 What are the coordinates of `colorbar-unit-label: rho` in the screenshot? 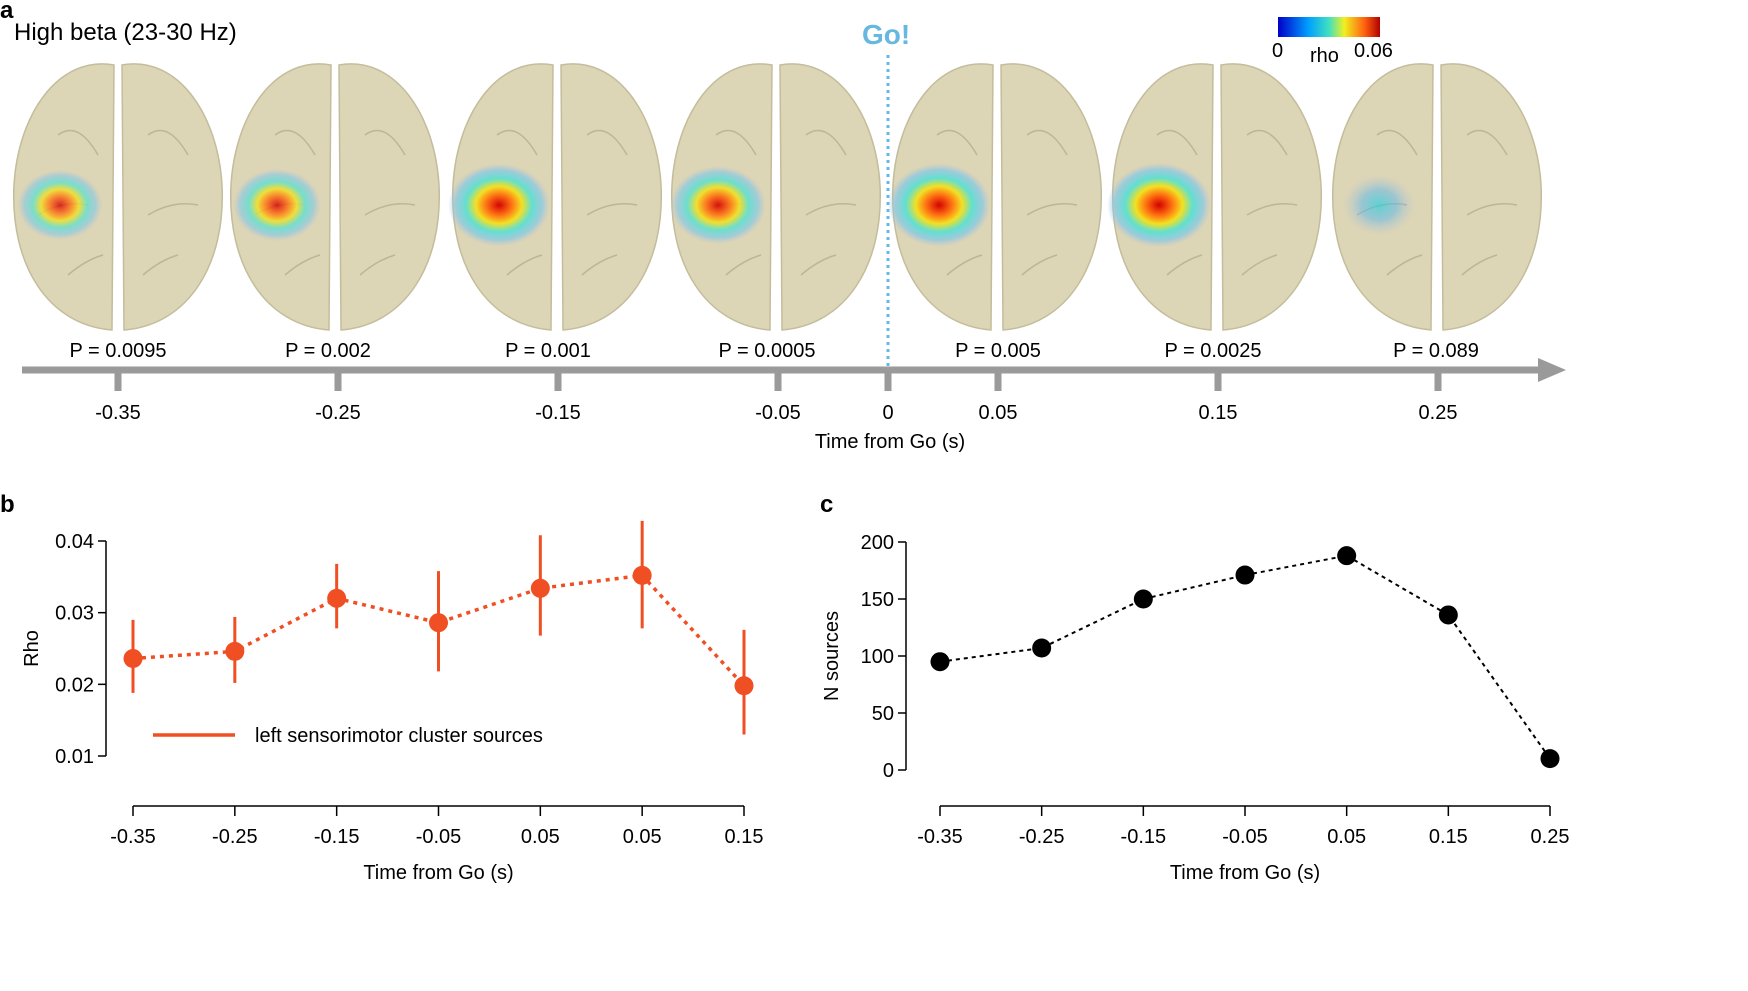 It's located at (1324, 56).